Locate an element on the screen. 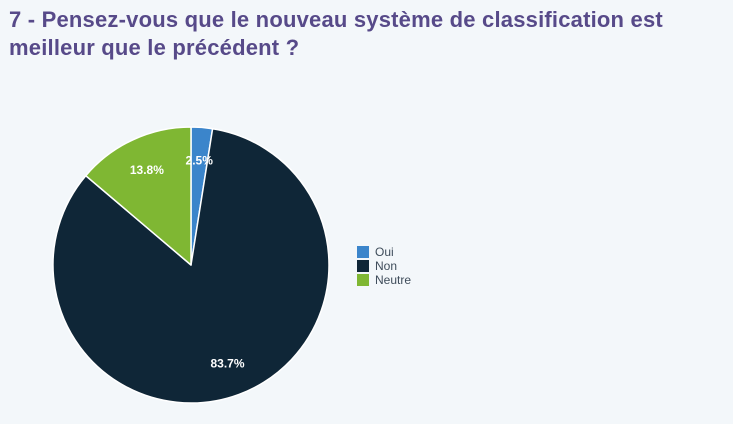 This screenshot has width=733, height=424. page-title-line-2: meilleur que le précédent ? is located at coordinates (154, 47).